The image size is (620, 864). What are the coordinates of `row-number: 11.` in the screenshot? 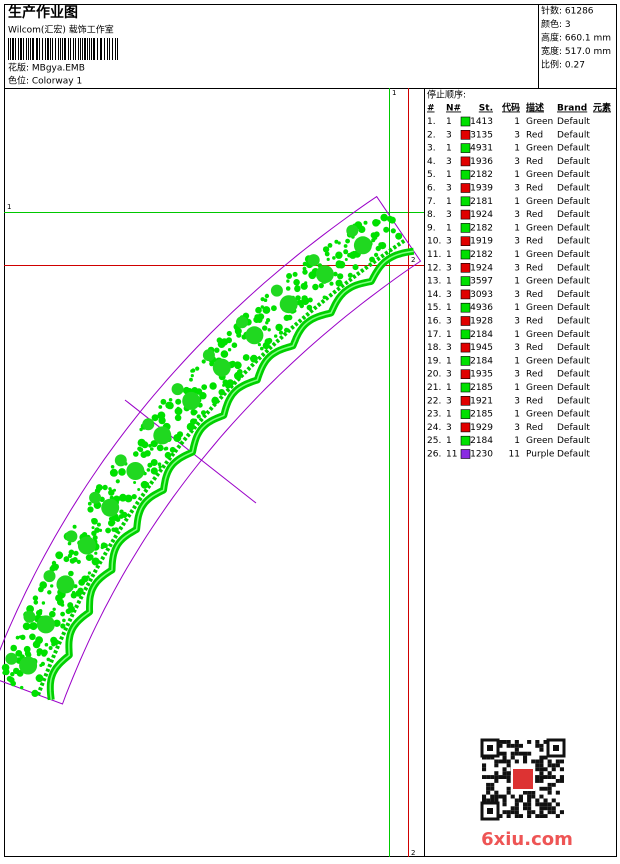 It's located at (434, 255).